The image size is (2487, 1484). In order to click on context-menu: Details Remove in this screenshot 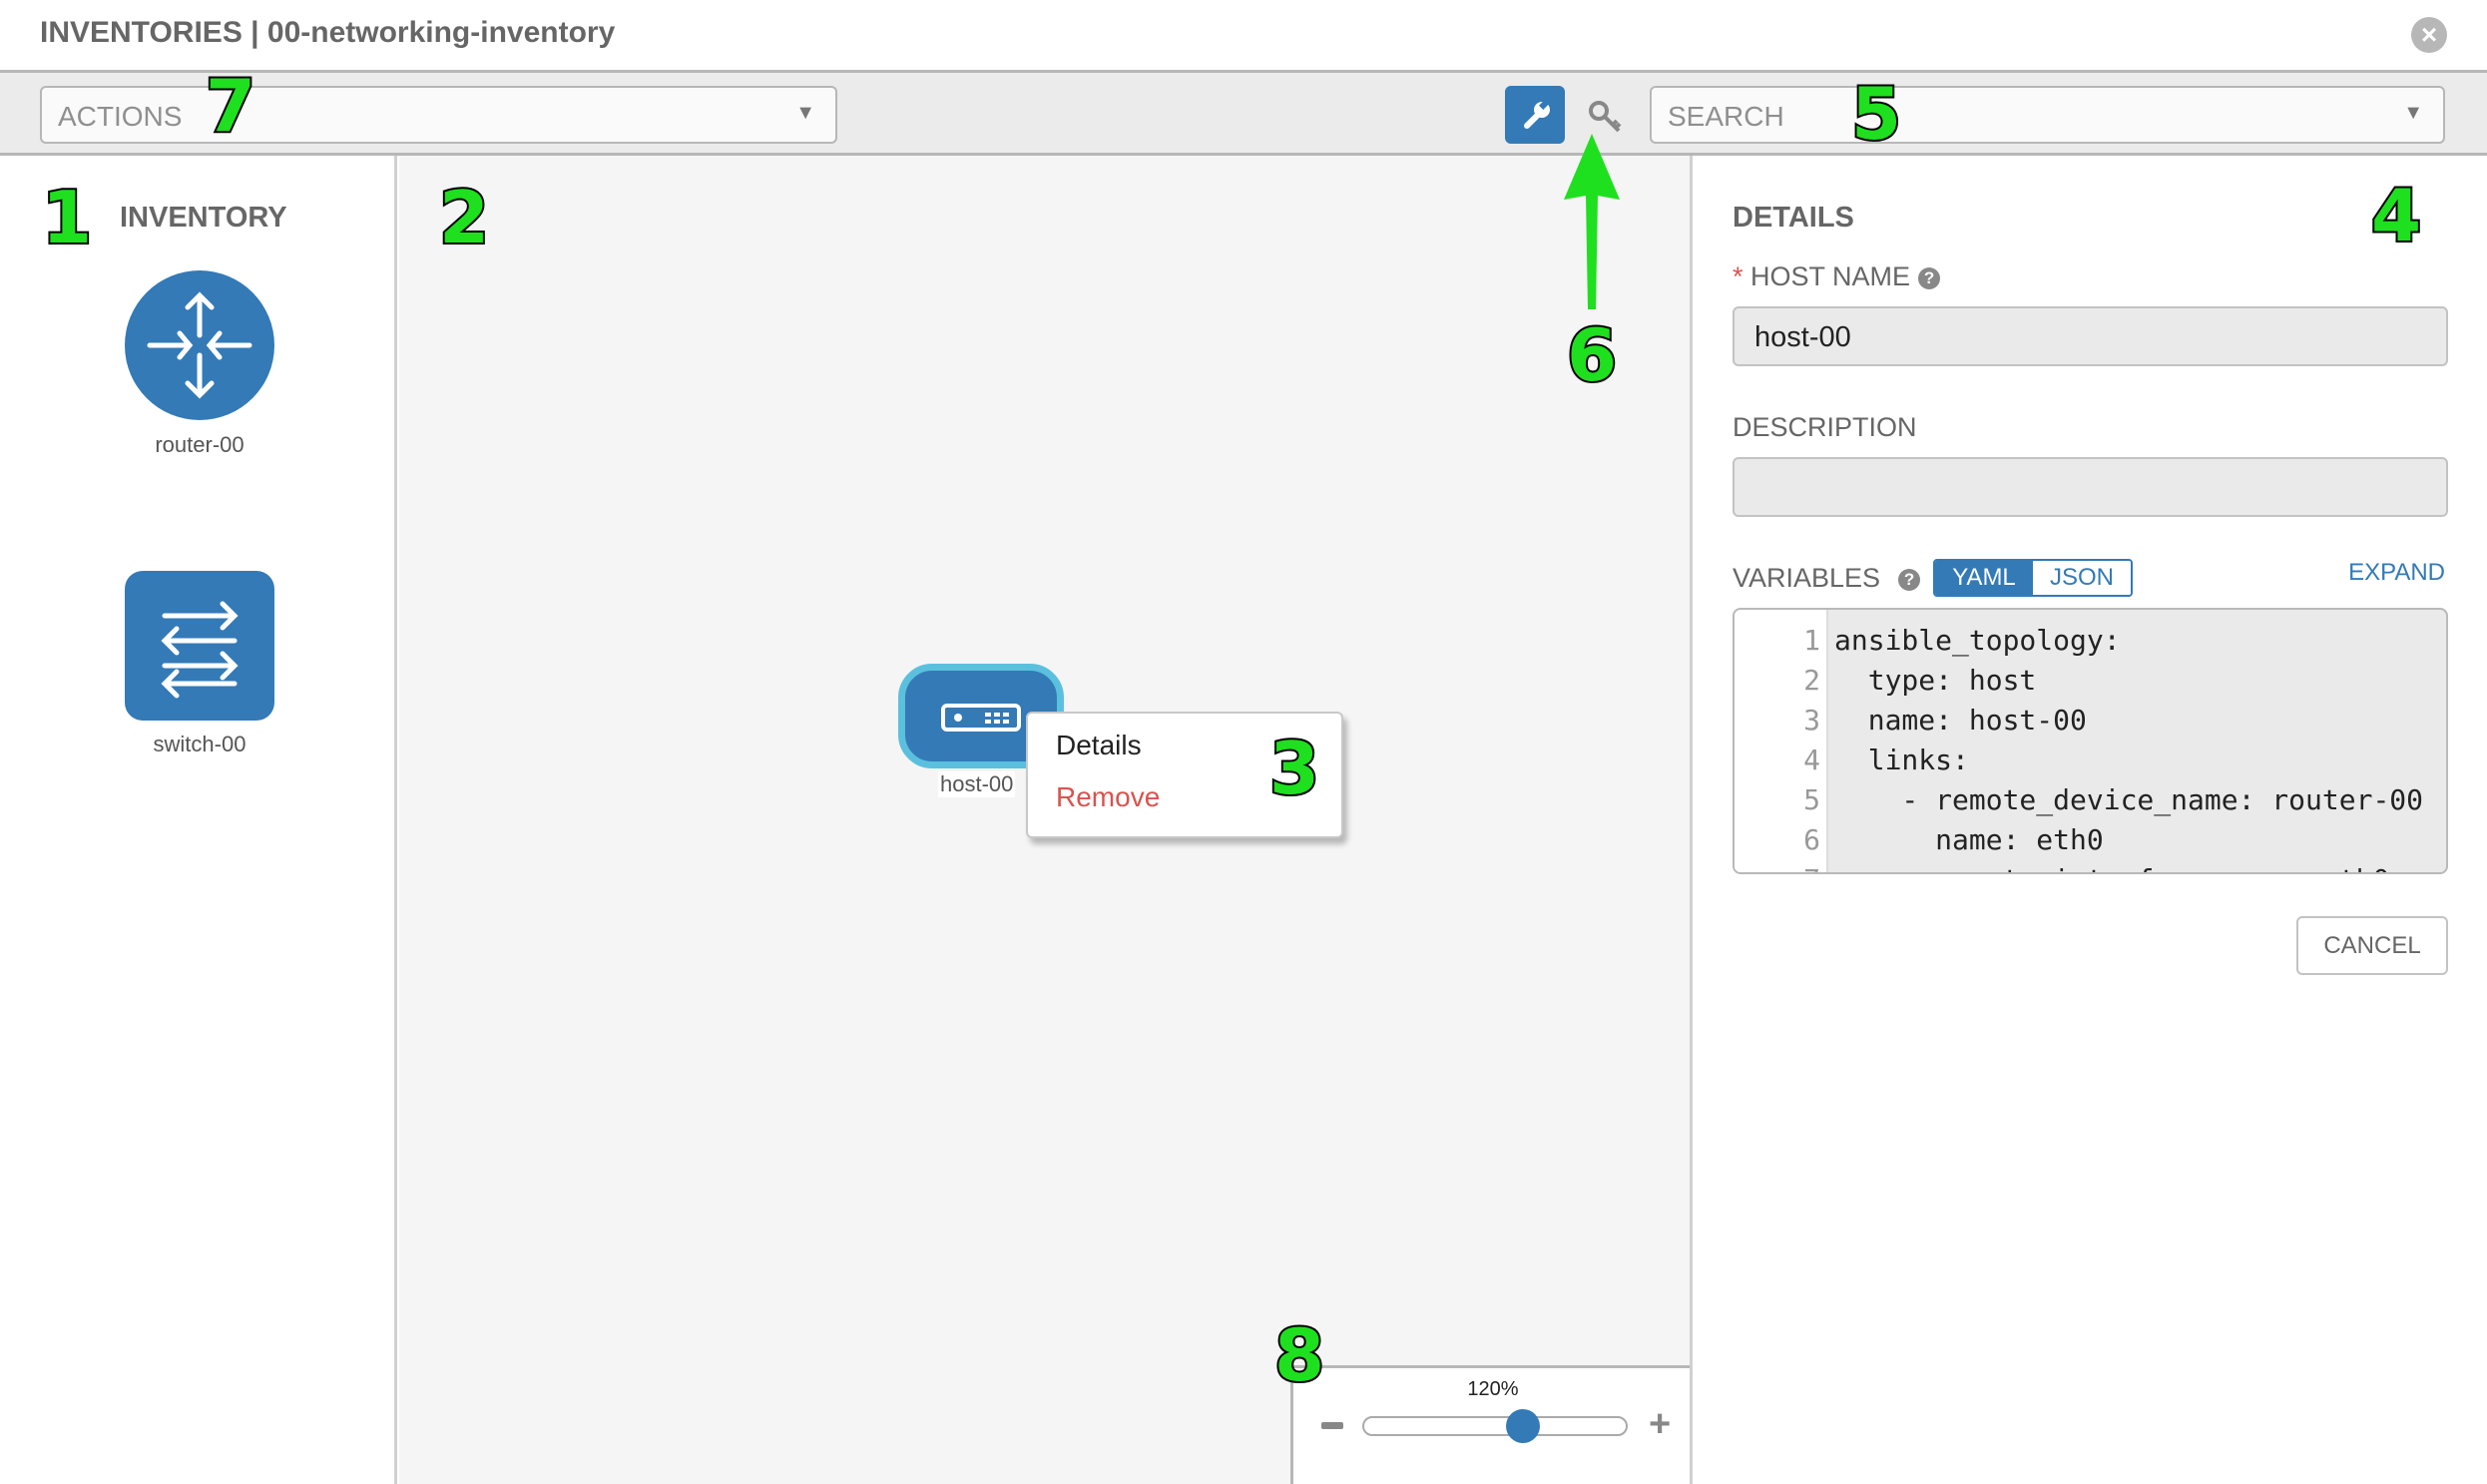, I will do `click(1184, 775)`.